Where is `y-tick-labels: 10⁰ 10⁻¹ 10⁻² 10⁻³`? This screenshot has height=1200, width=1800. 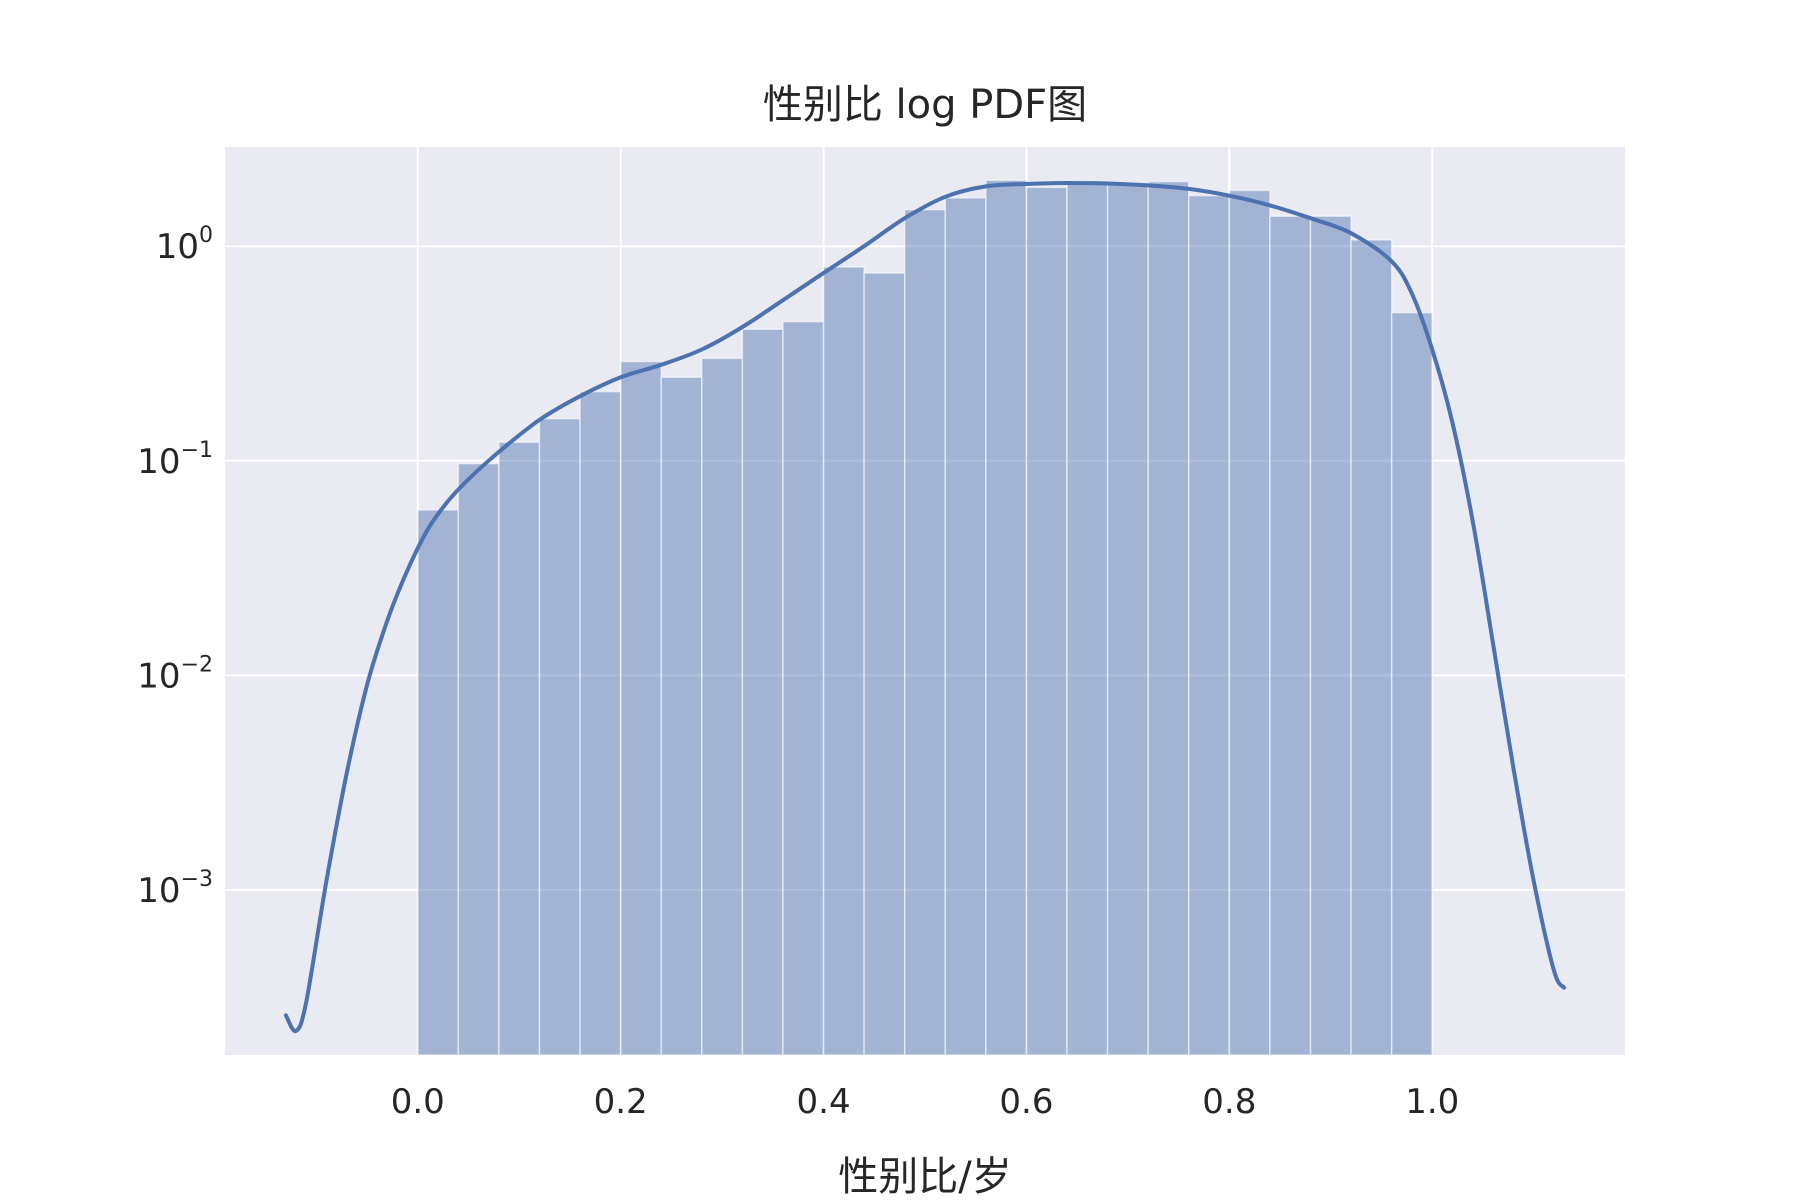 y-tick-labels: 10⁰ 10⁻¹ 10⁻² 10⁻³ is located at coordinates (175, 567).